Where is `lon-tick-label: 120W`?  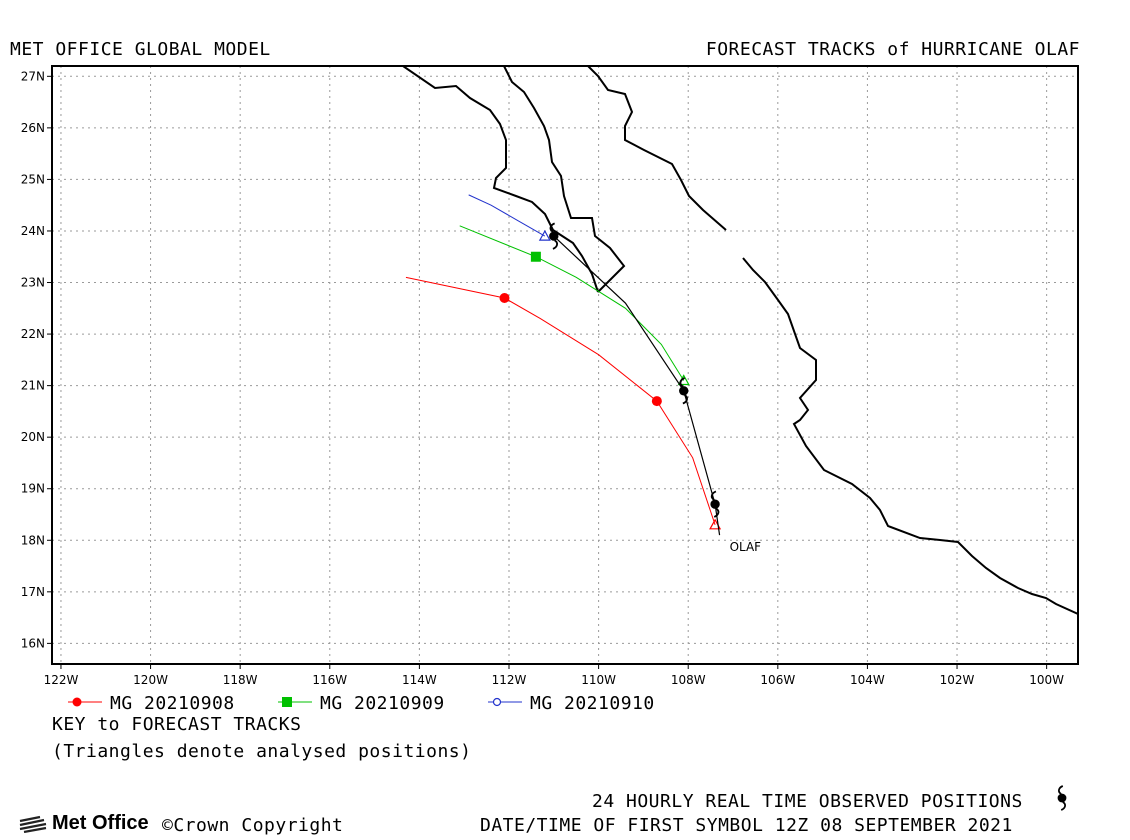 lon-tick-label: 120W is located at coordinates (150, 680).